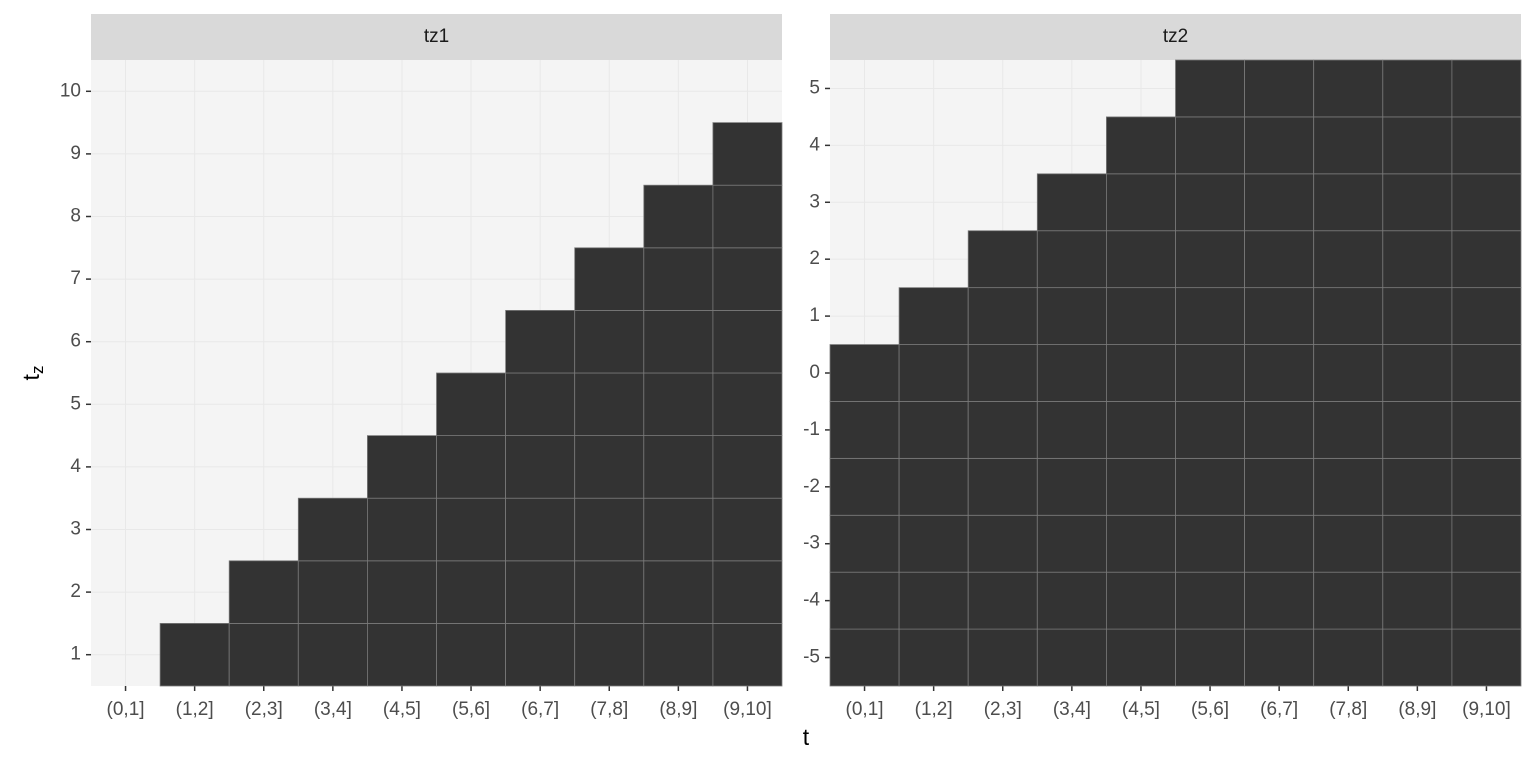 The image size is (1536, 768). What do you see at coordinates (75, 341) in the screenshot?
I see `y-tick-label: 6` at bounding box center [75, 341].